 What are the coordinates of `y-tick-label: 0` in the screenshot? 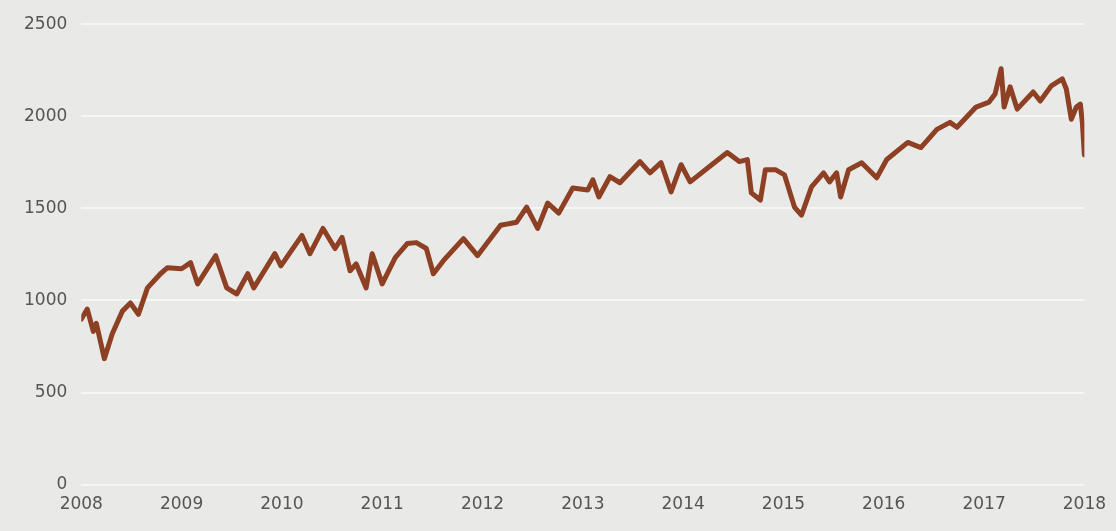 It's located at (62, 483).